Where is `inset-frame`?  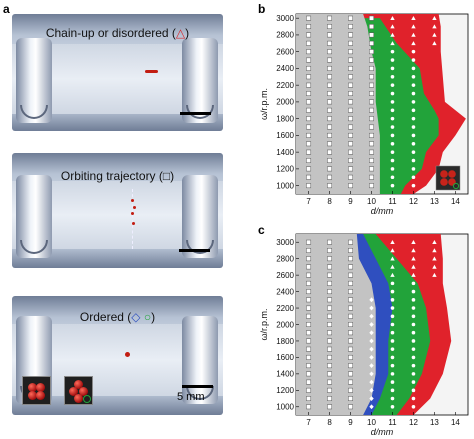 inset-frame is located at coordinates (448, 178).